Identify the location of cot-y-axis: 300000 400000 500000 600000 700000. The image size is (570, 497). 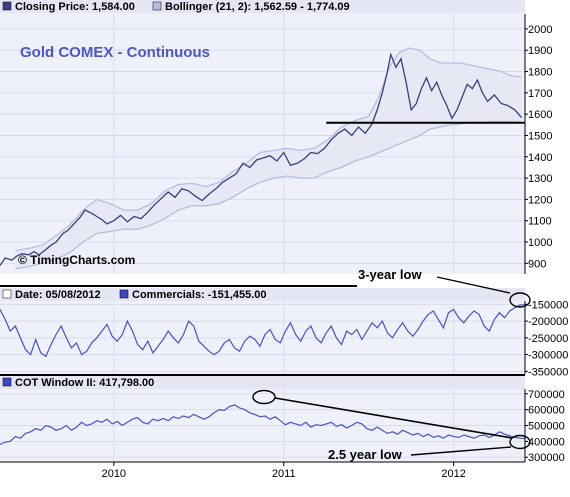
(544, 426).